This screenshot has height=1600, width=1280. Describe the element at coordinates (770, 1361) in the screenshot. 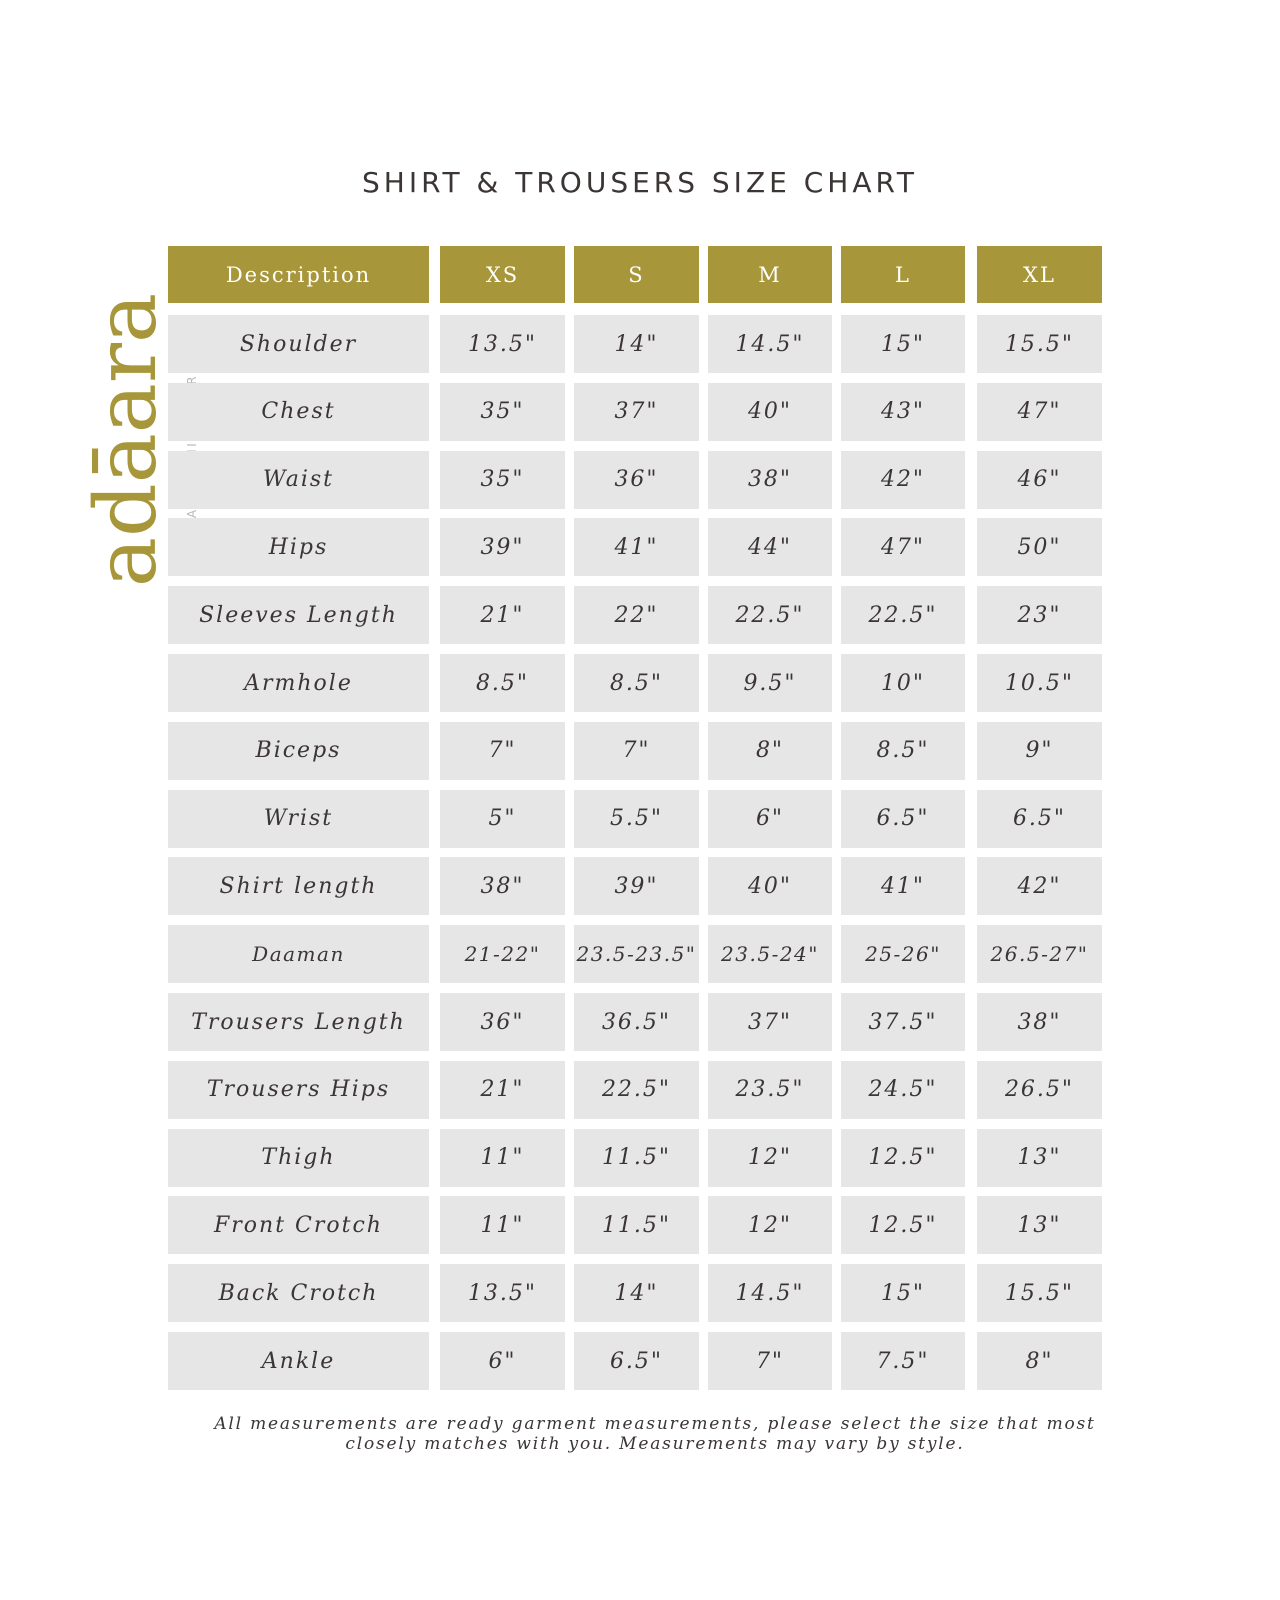

I see `cell-m: 7"` at that location.